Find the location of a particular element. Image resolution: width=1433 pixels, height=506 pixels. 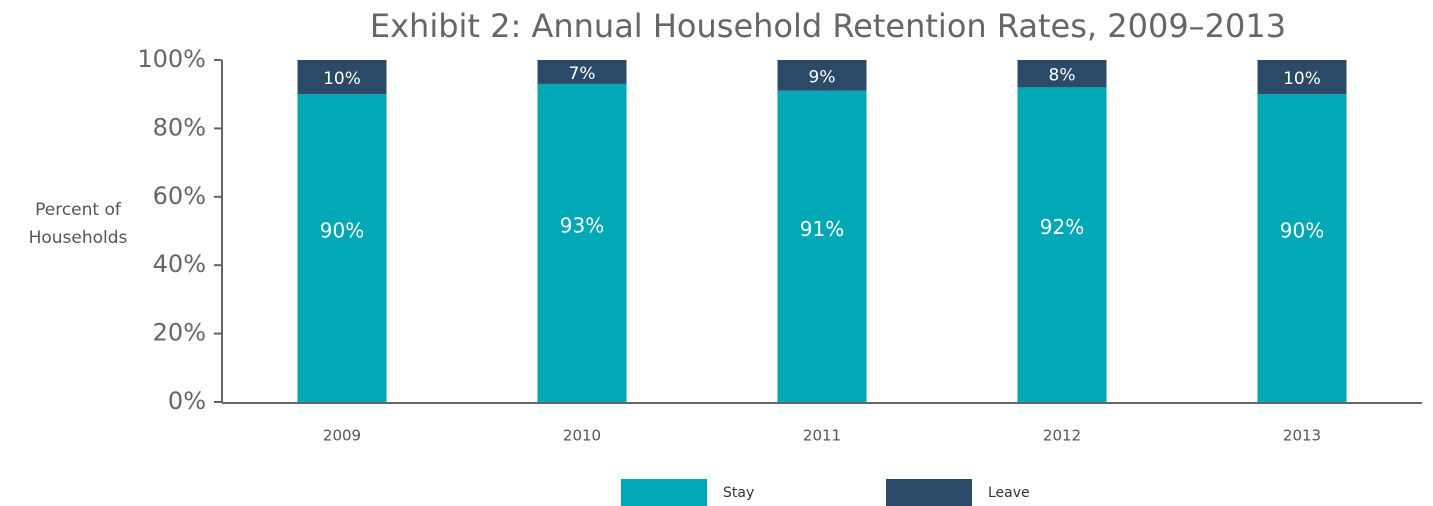

x-tick-label: 2012 is located at coordinates (1062, 436).